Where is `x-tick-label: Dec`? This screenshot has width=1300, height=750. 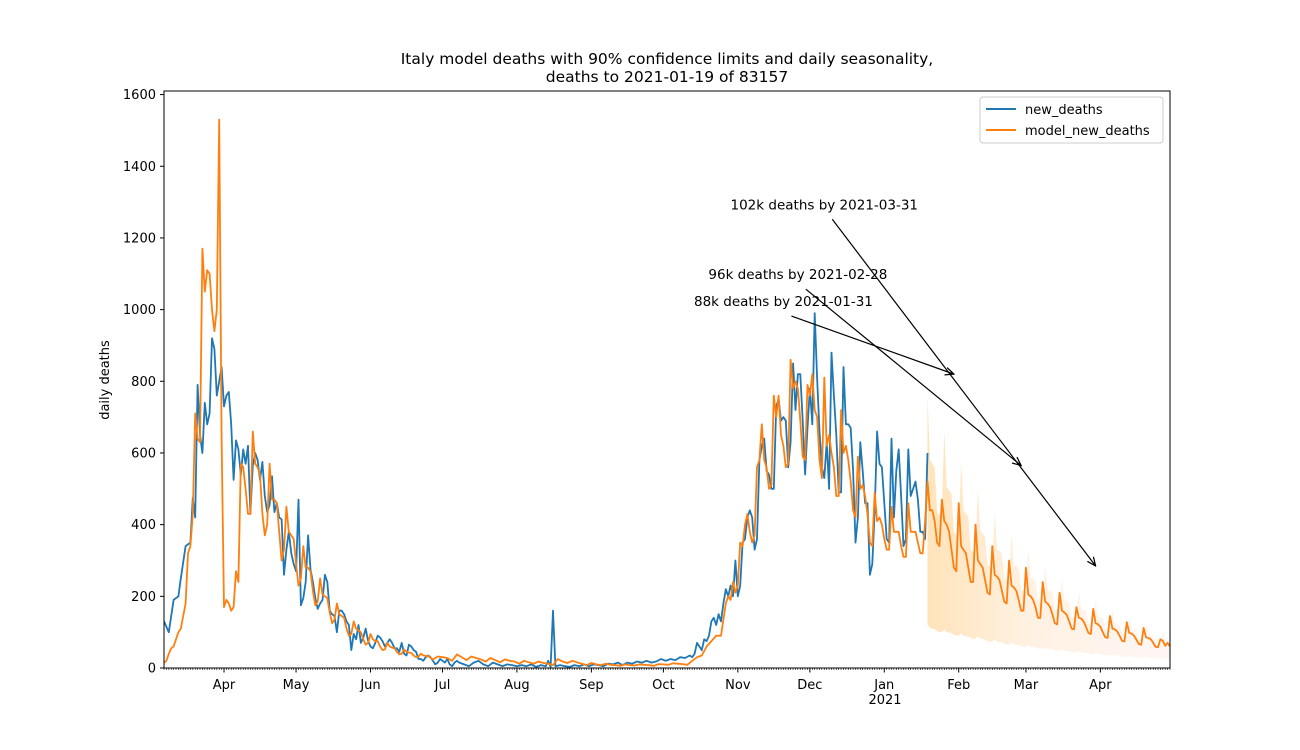
x-tick-label: Dec is located at coordinates (809, 685).